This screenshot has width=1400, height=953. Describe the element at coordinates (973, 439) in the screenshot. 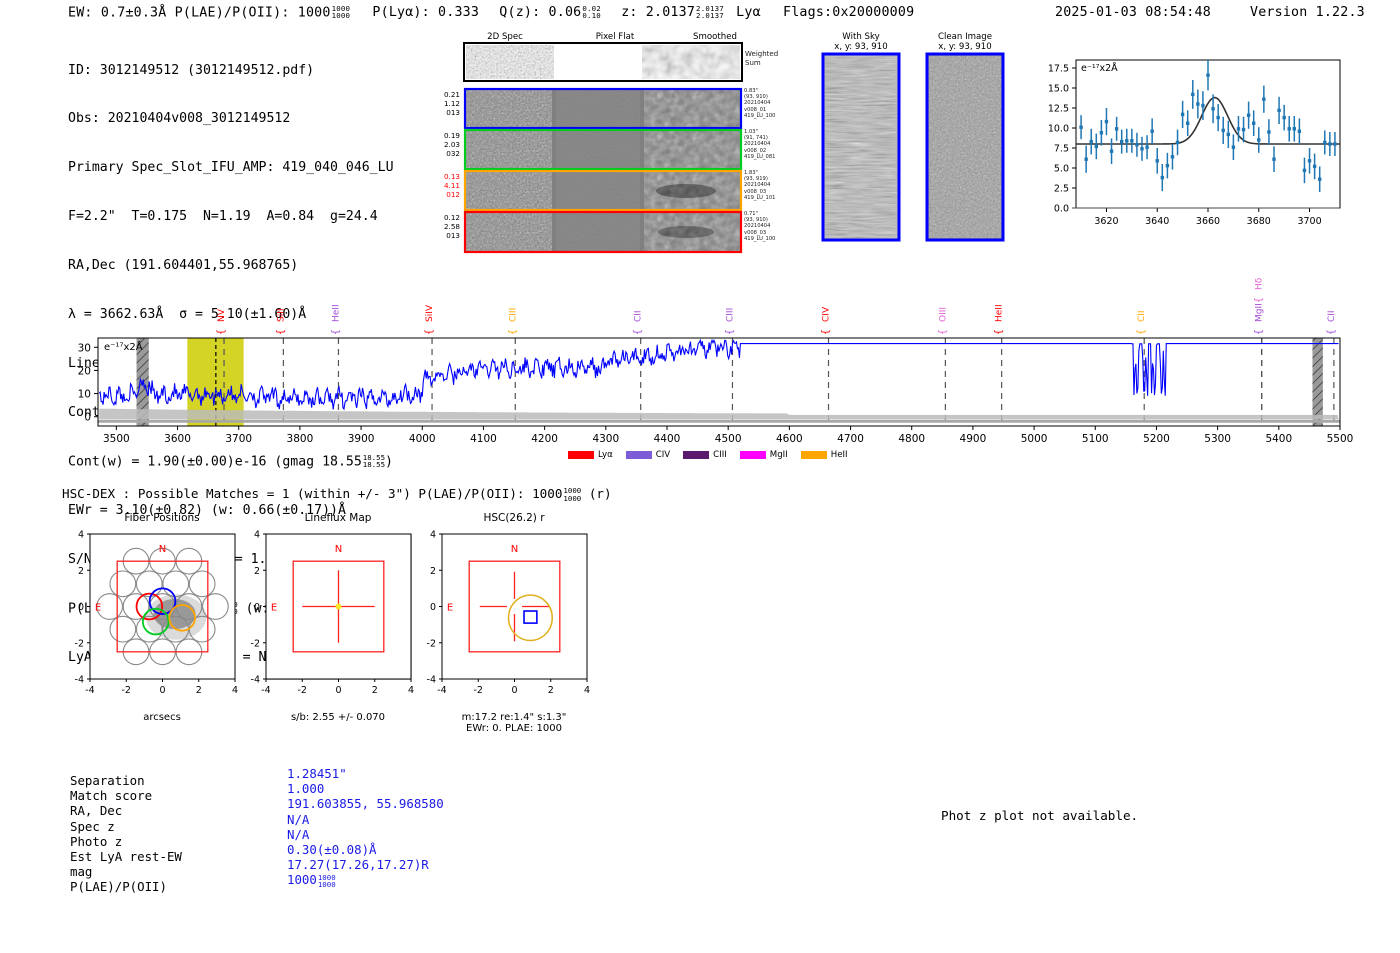

I see `svg-text: 4900` at that location.